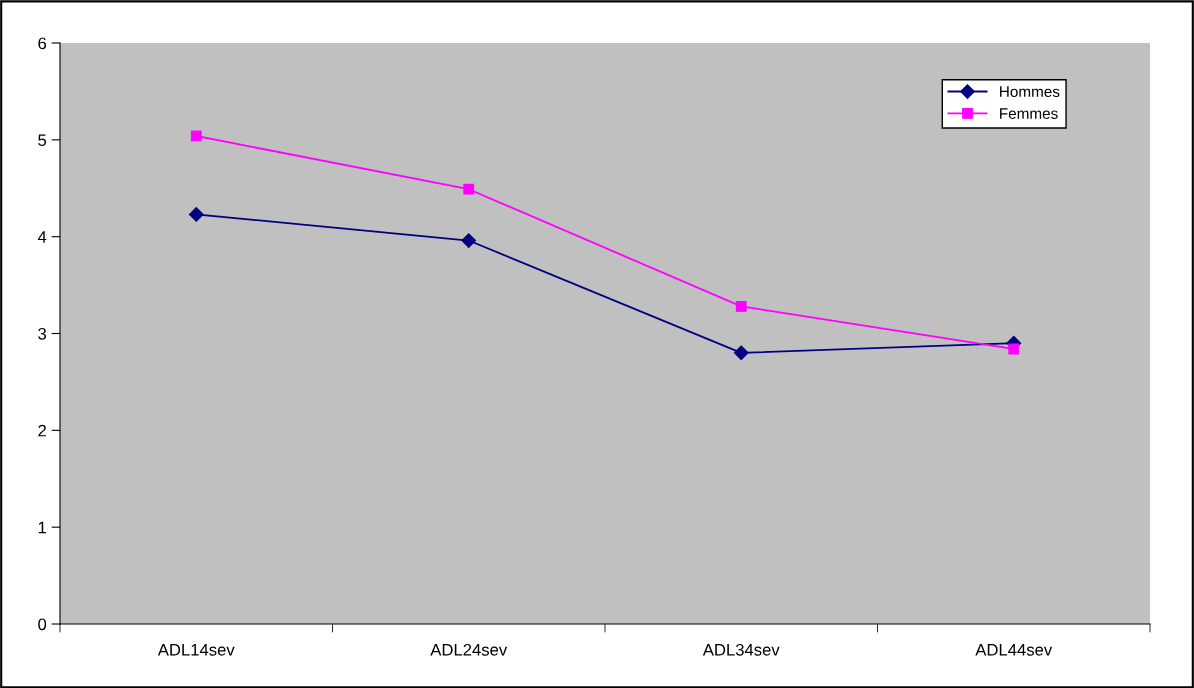  Describe the element at coordinates (42, 430) in the screenshot. I see `y-tick-label: 2` at that location.